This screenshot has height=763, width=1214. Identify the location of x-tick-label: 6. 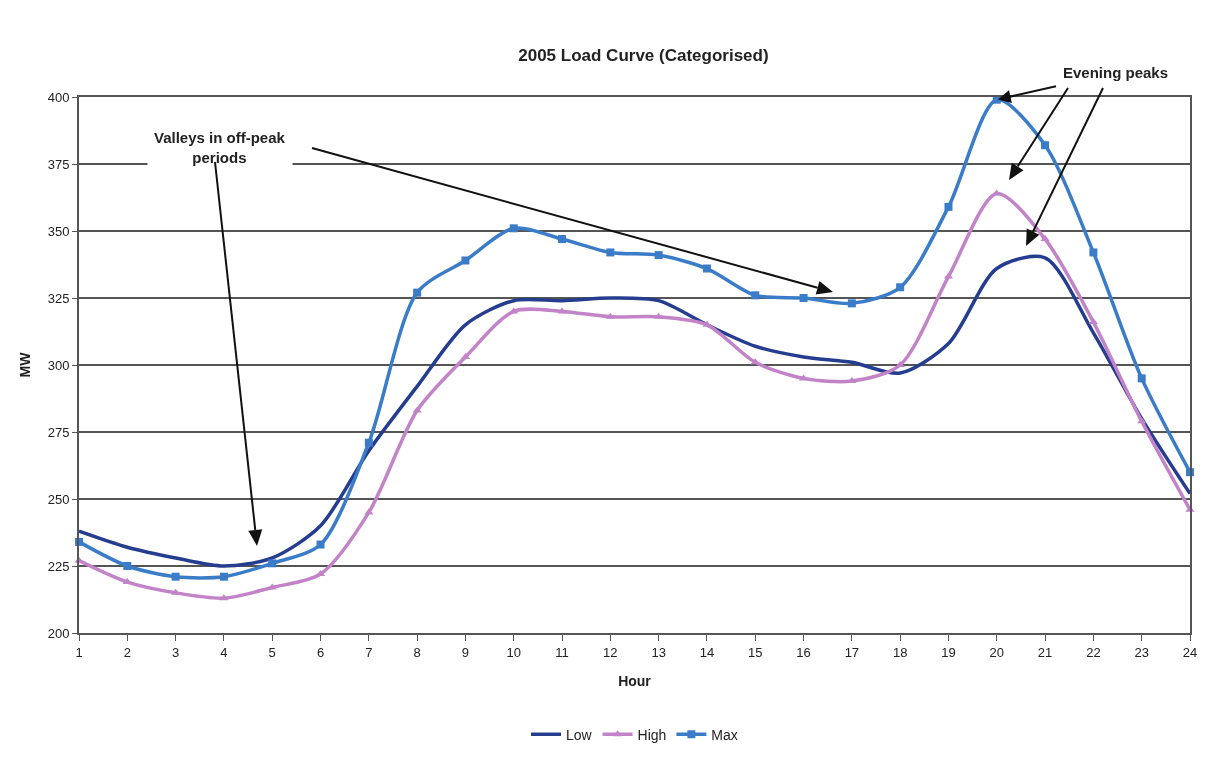
(320, 652).